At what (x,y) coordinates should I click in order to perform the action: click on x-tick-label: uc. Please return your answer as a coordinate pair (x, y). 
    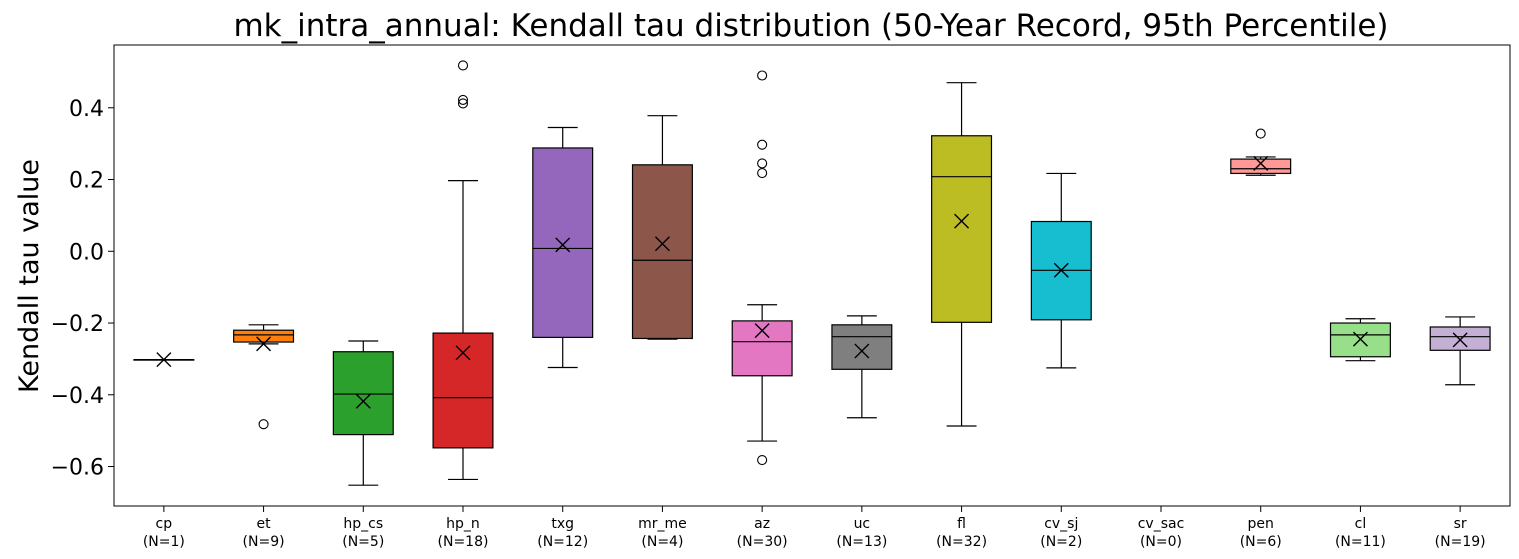
    Looking at the image, I should click on (862, 524).